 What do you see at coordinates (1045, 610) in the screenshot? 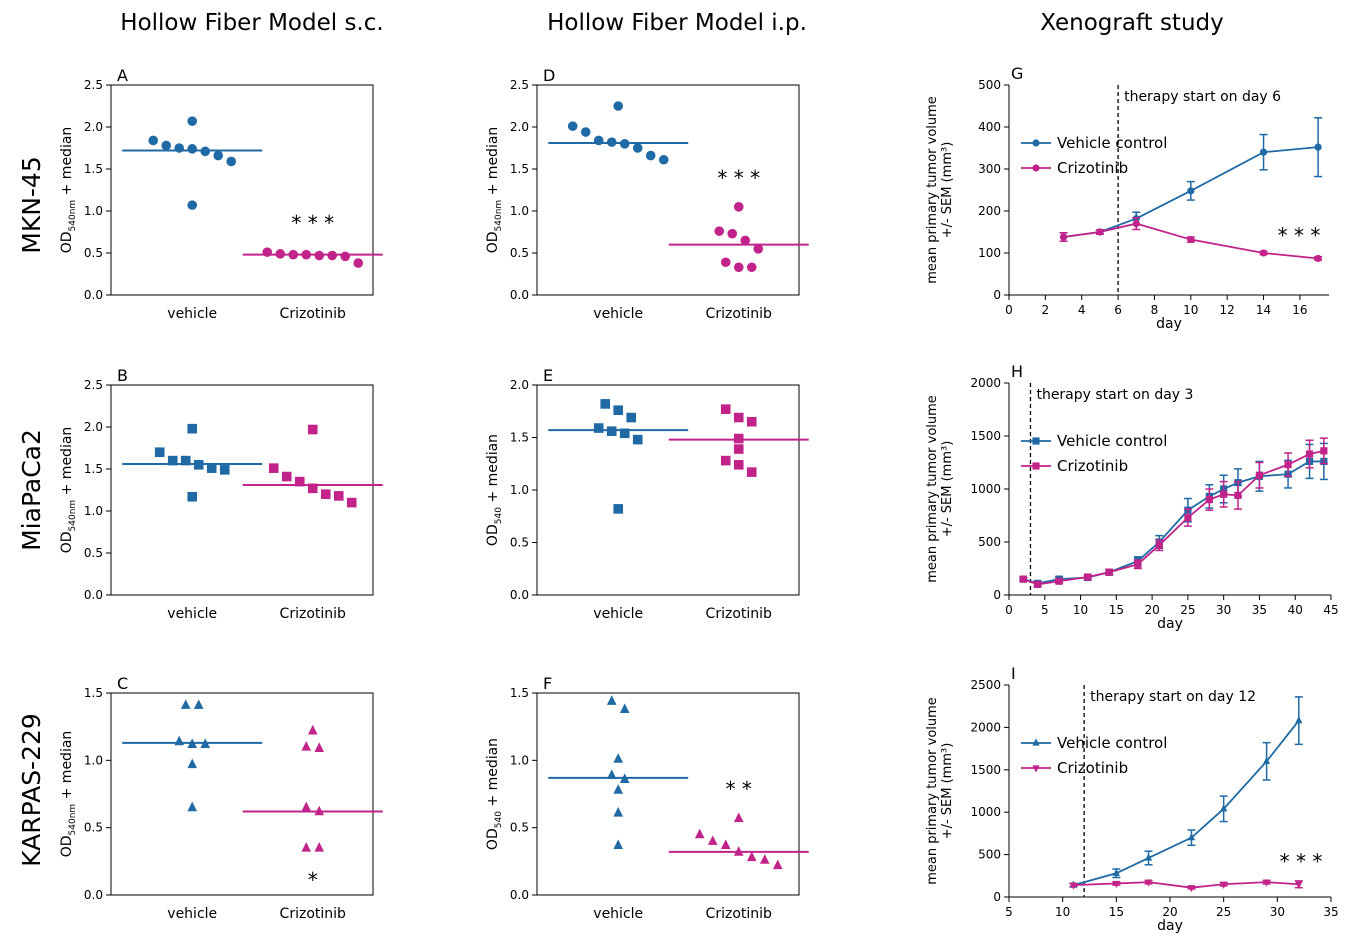
I see `x-tick-label: 5` at bounding box center [1045, 610].